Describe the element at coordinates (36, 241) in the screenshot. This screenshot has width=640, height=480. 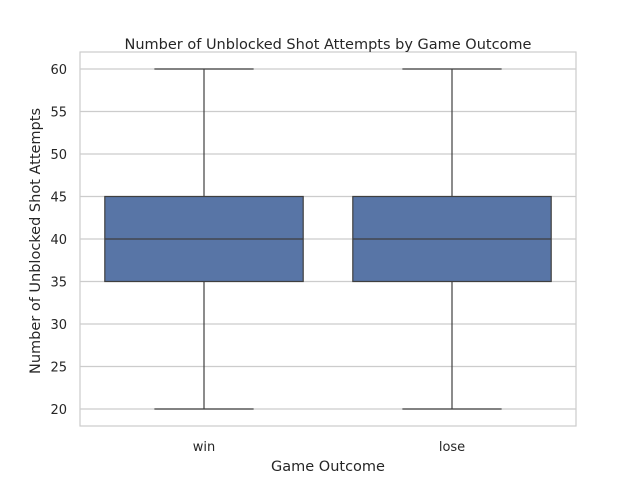
I see `y-axis-label: Number of Unblocked Shot Attempts` at that location.